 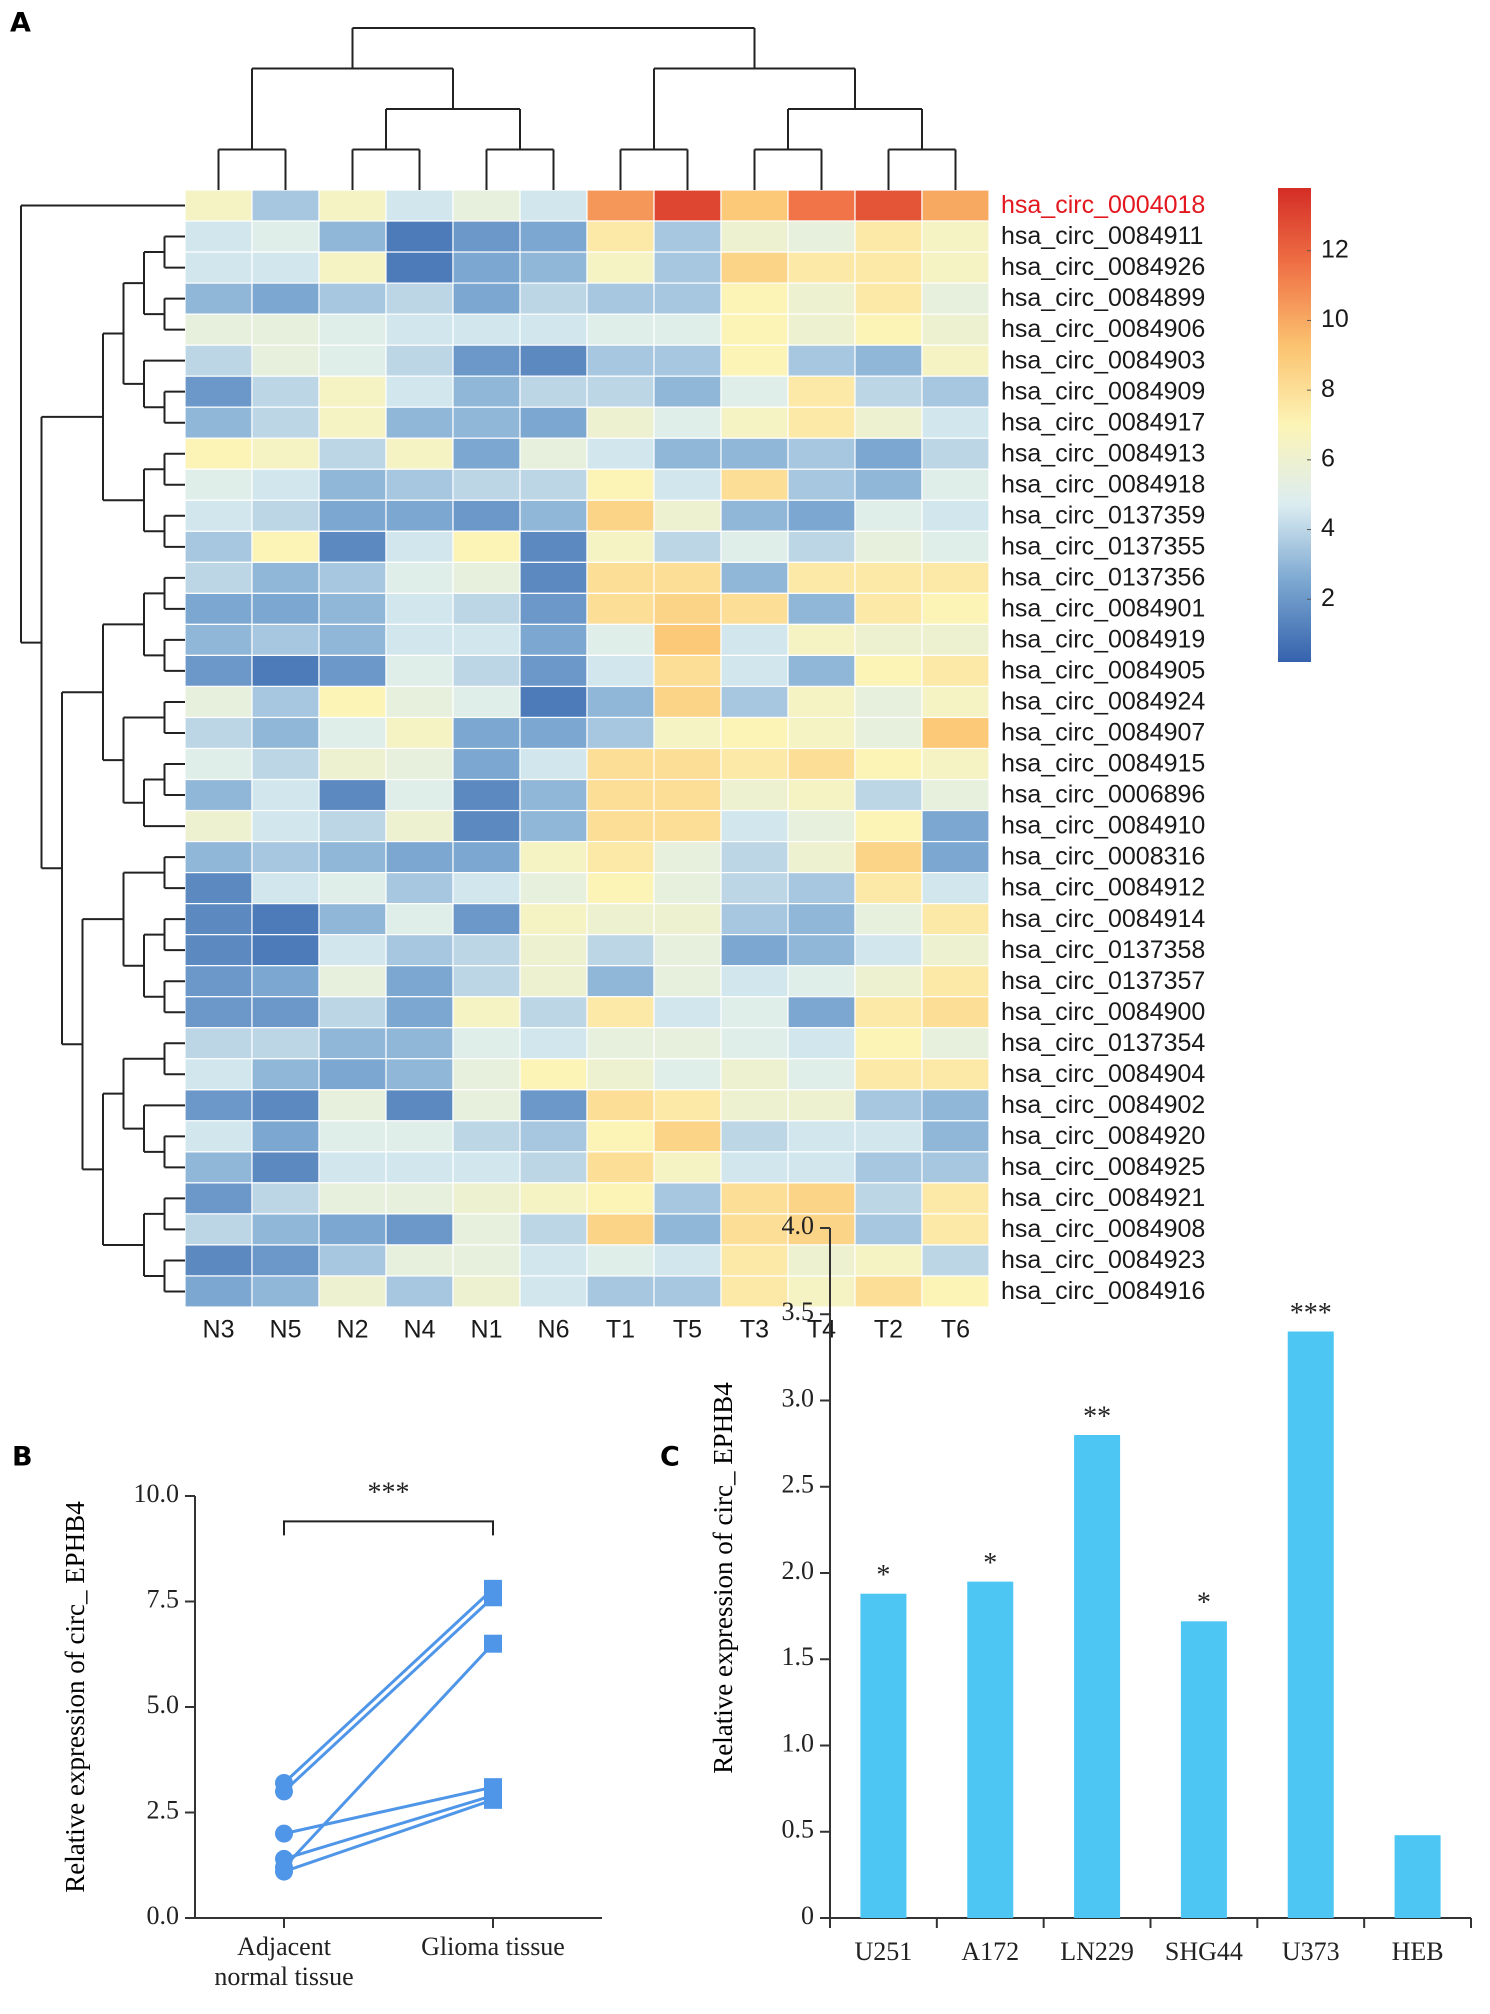 What do you see at coordinates (1097, 1416) in the screenshot?
I see `significance-label: **` at bounding box center [1097, 1416].